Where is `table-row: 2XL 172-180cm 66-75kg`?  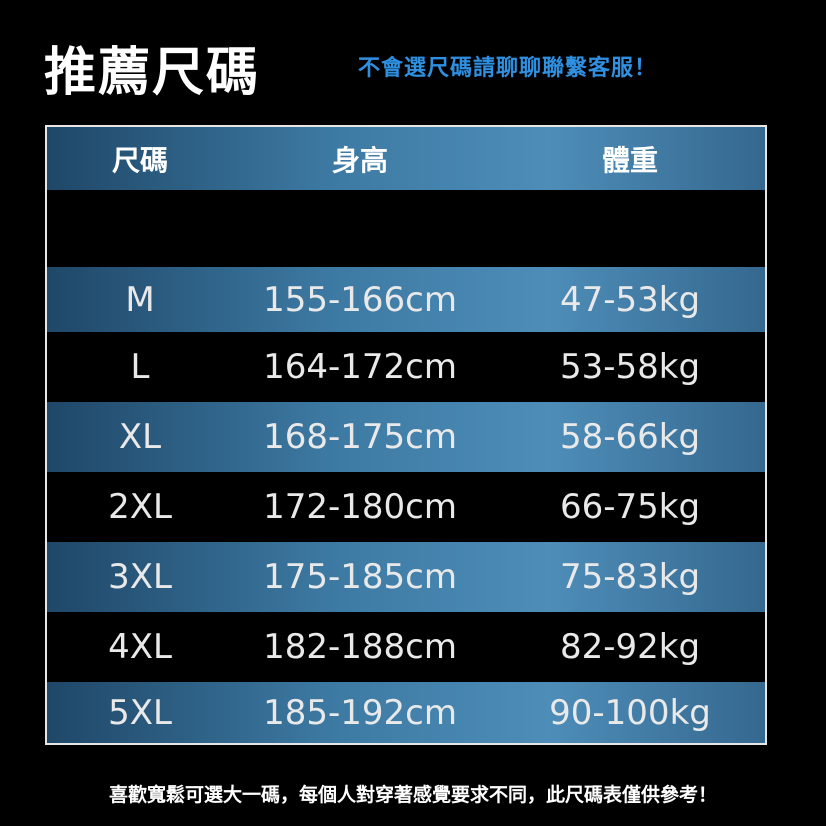 table-row: 2XL 172-180cm 66-75kg is located at coordinates (406, 507).